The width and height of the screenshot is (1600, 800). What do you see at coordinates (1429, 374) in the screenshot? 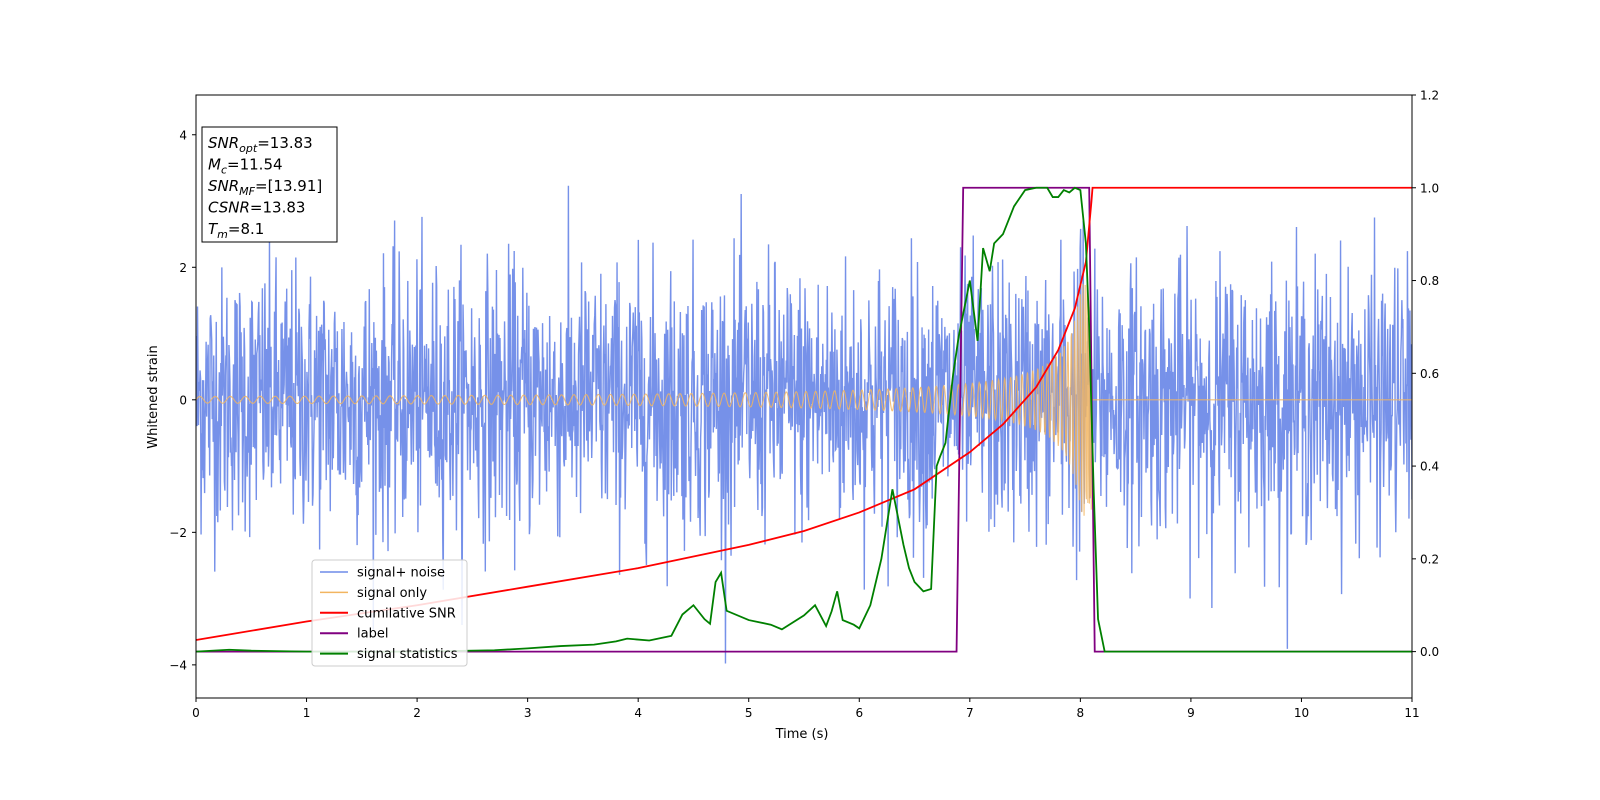
I see `y-right-tick-label: 0.6` at bounding box center [1429, 374].